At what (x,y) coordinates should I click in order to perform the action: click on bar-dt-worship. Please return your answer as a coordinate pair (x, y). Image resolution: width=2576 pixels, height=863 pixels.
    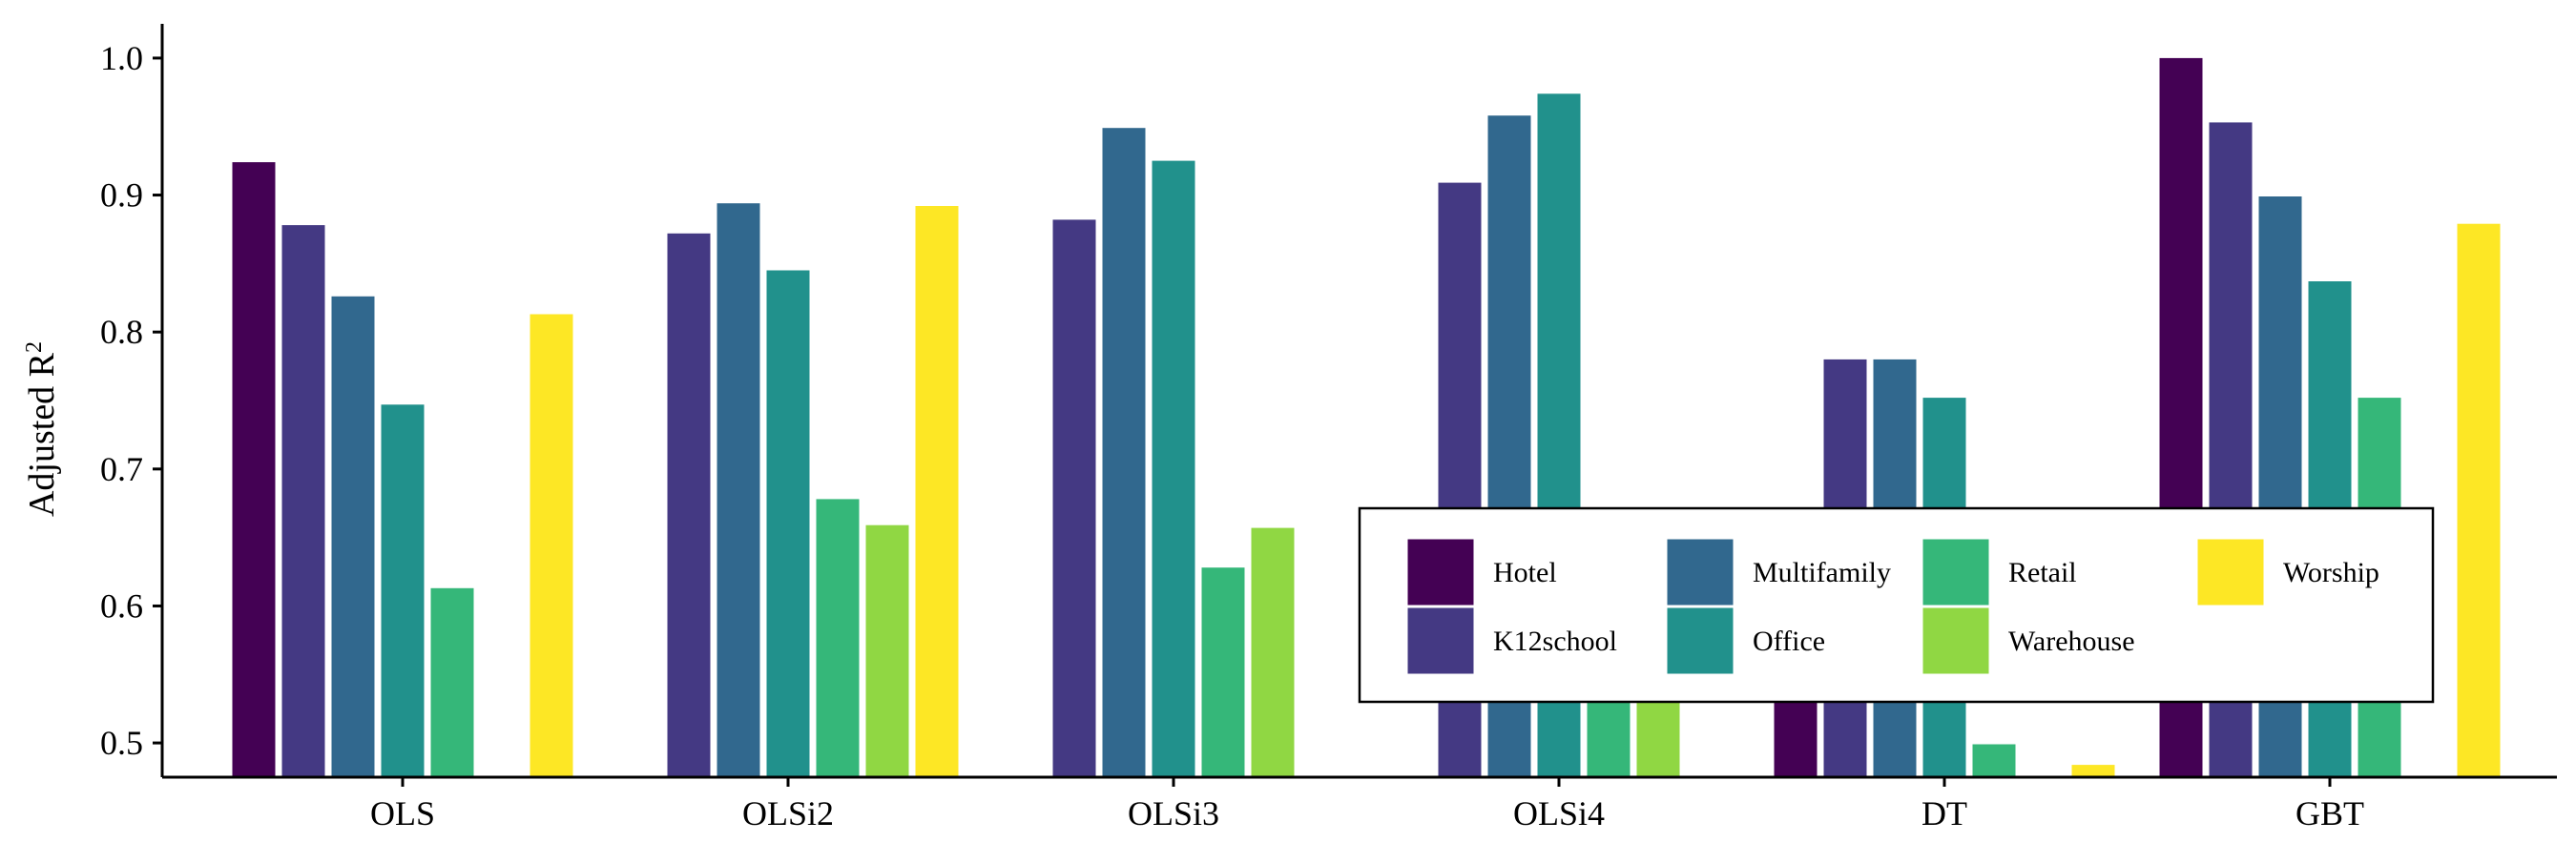
    Looking at the image, I should click on (2093, 771).